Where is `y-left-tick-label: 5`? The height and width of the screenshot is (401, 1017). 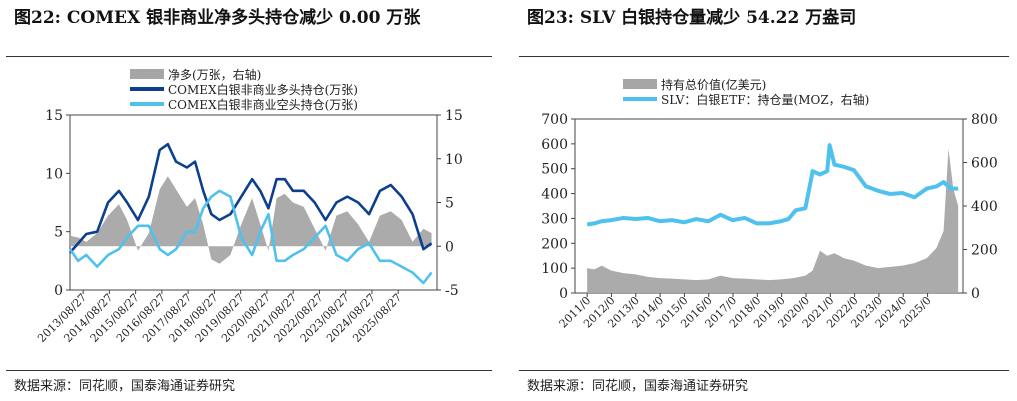
y-left-tick-label: 5 is located at coordinates (58, 233).